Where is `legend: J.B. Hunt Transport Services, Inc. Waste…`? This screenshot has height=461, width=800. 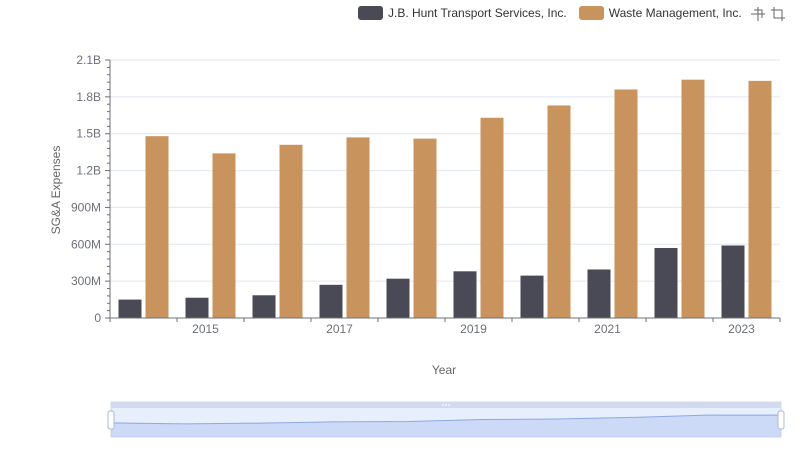 legend: J.B. Hunt Transport Services, Inc. Waste… is located at coordinates (556, 13).